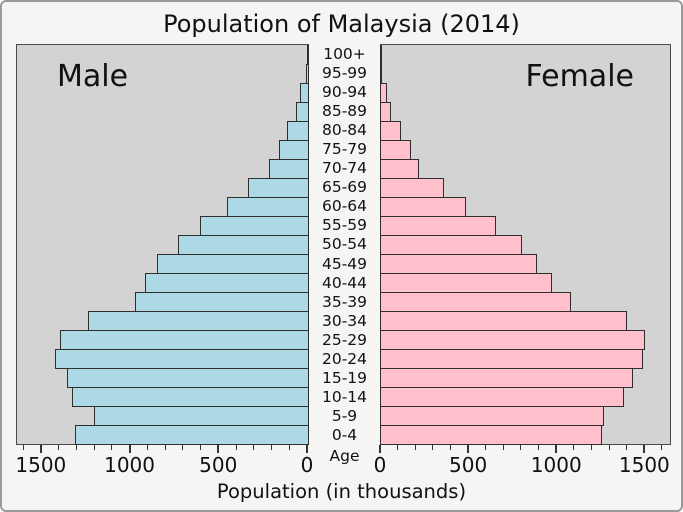 Image resolution: width=683 pixels, height=512 pixels. Describe the element at coordinates (344, 416) in the screenshot. I see `age-group-label: 5-9` at that location.